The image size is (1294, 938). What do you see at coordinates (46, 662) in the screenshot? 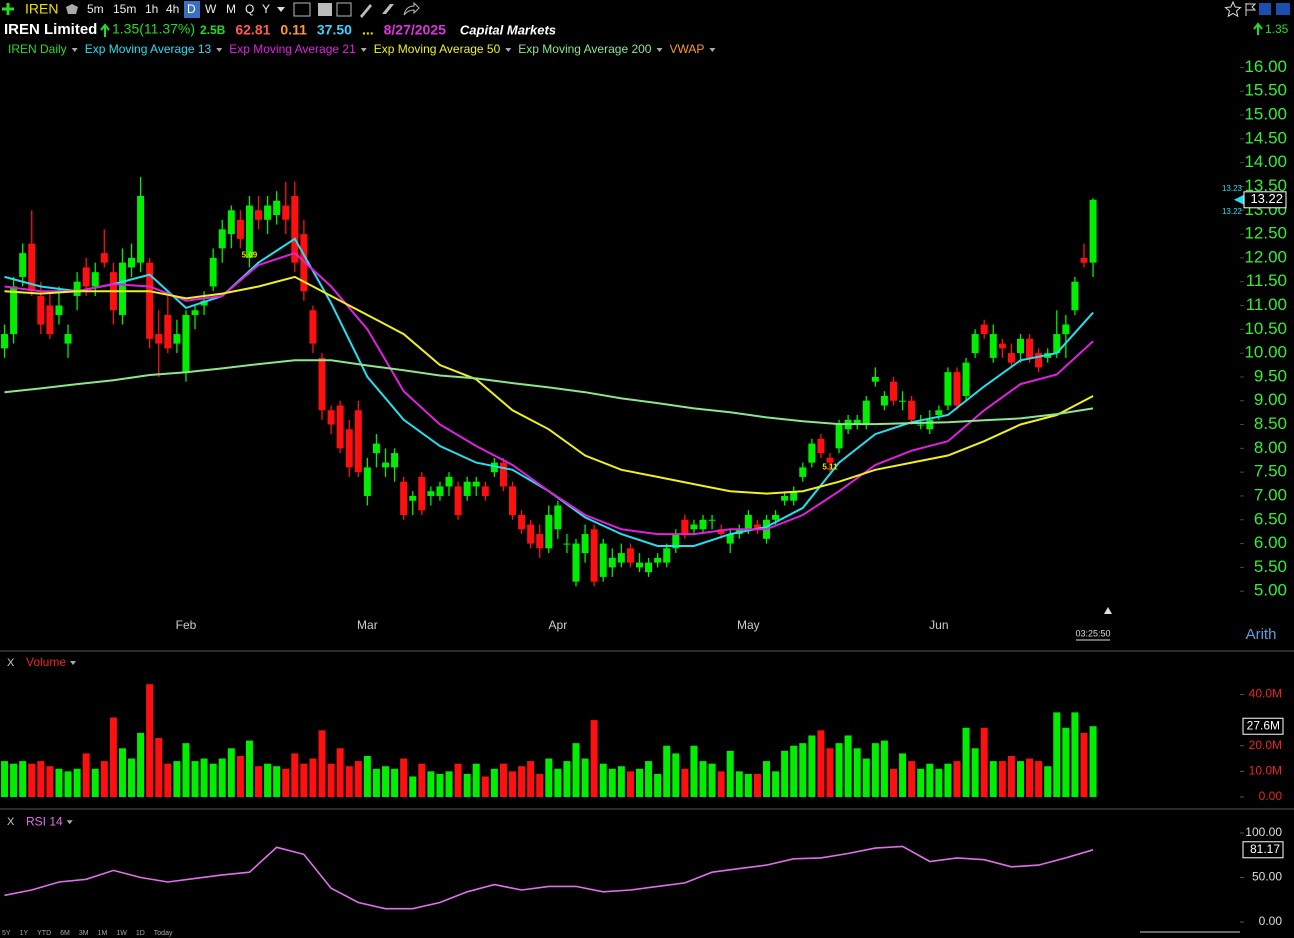
I see `pane-title: Volume` at bounding box center [46, 662].